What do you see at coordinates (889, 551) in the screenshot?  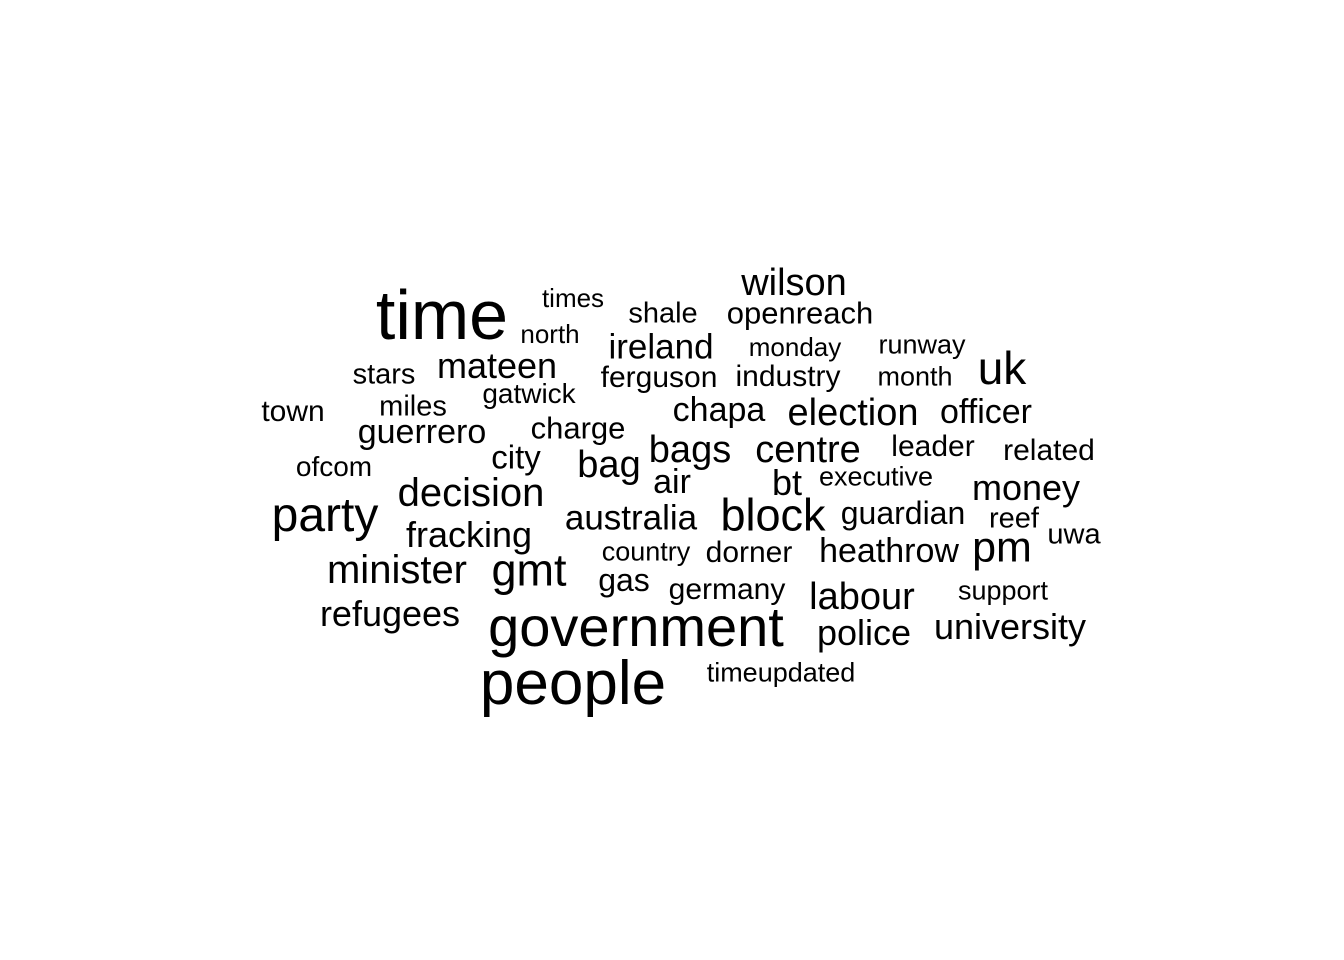 I see `word-heathrow: heathrow` at bounding box center [889, 551].